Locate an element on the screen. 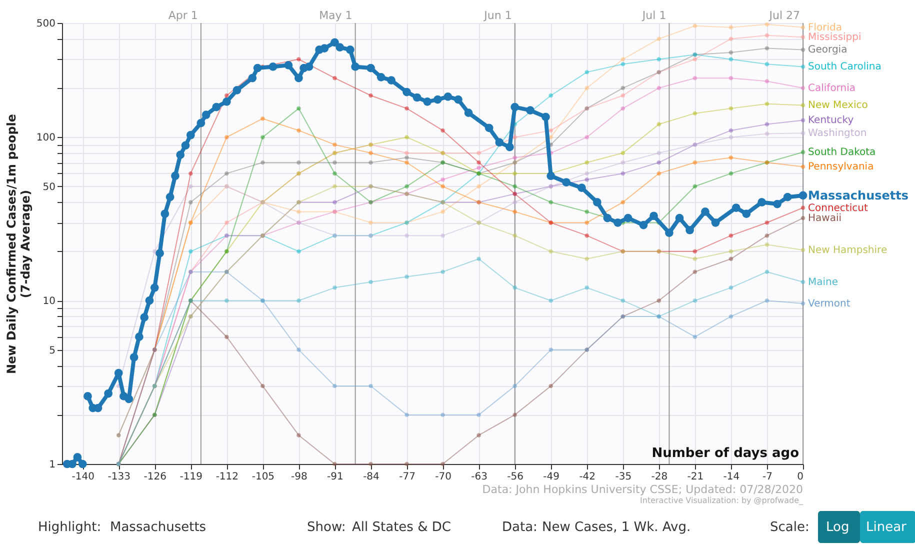  series-label: South Carolina is located at coordinates (845, 67).